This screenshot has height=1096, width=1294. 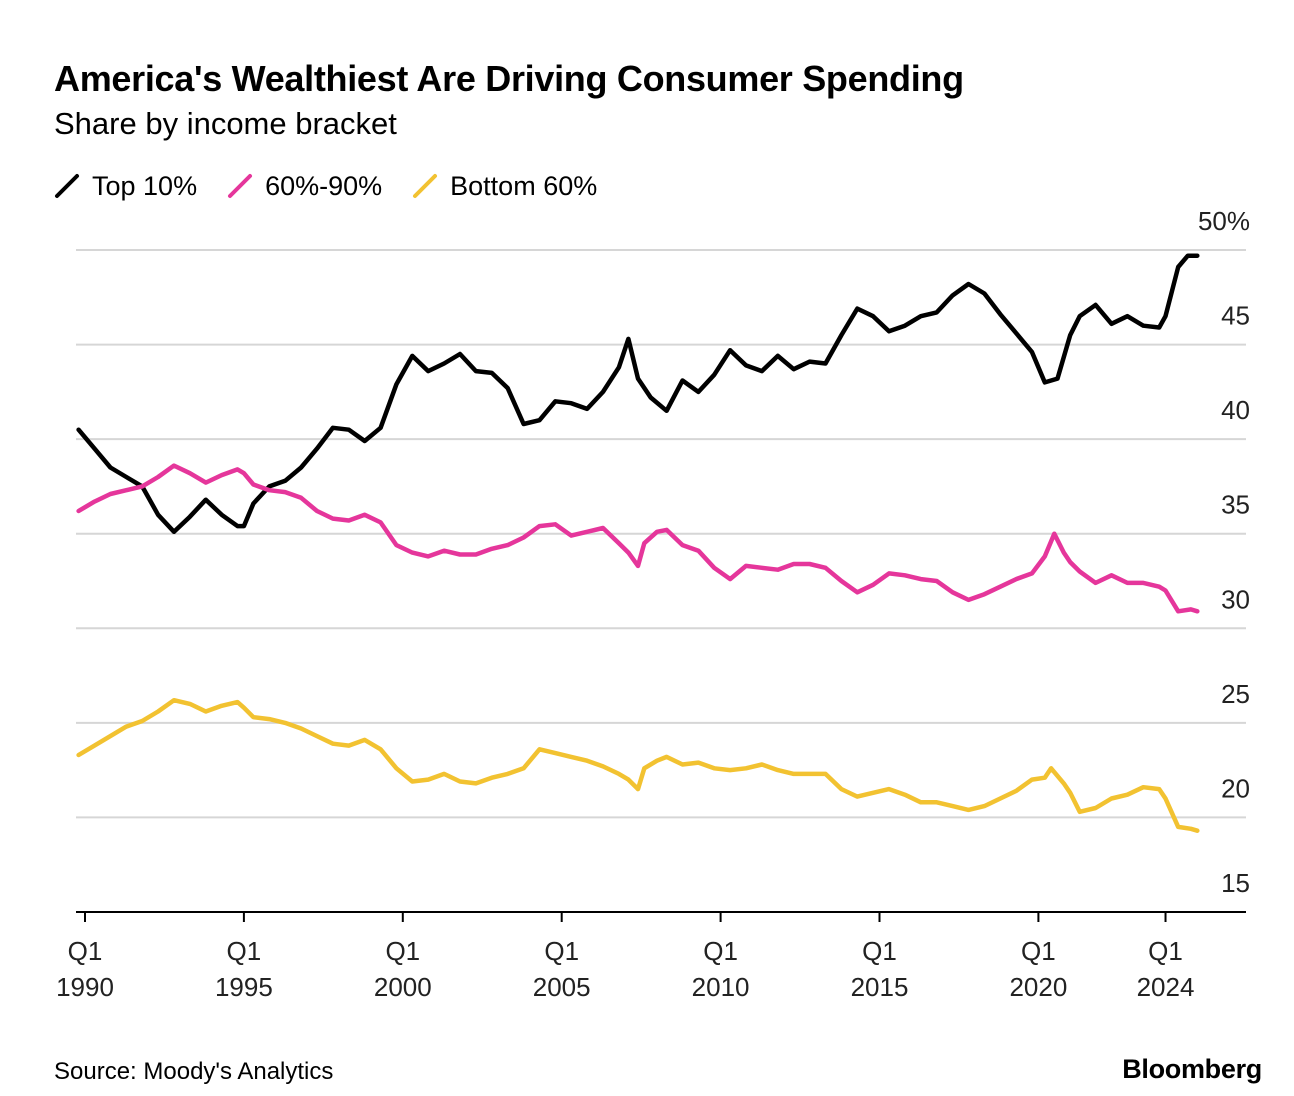 I want to click on x-tick-label-quarter-1995: Q1, so click(x=244, y=951).